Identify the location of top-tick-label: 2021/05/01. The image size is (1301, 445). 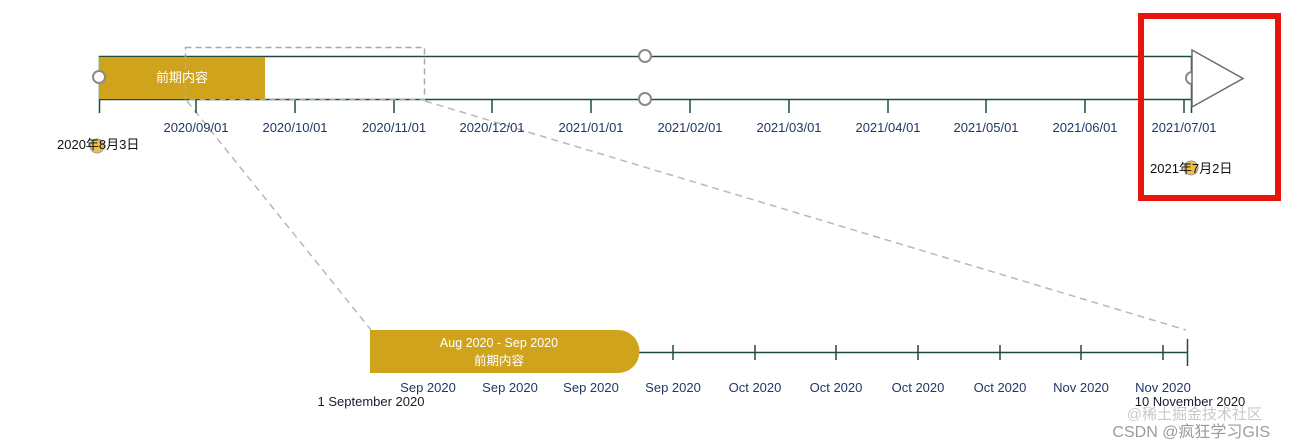
(986, 127).